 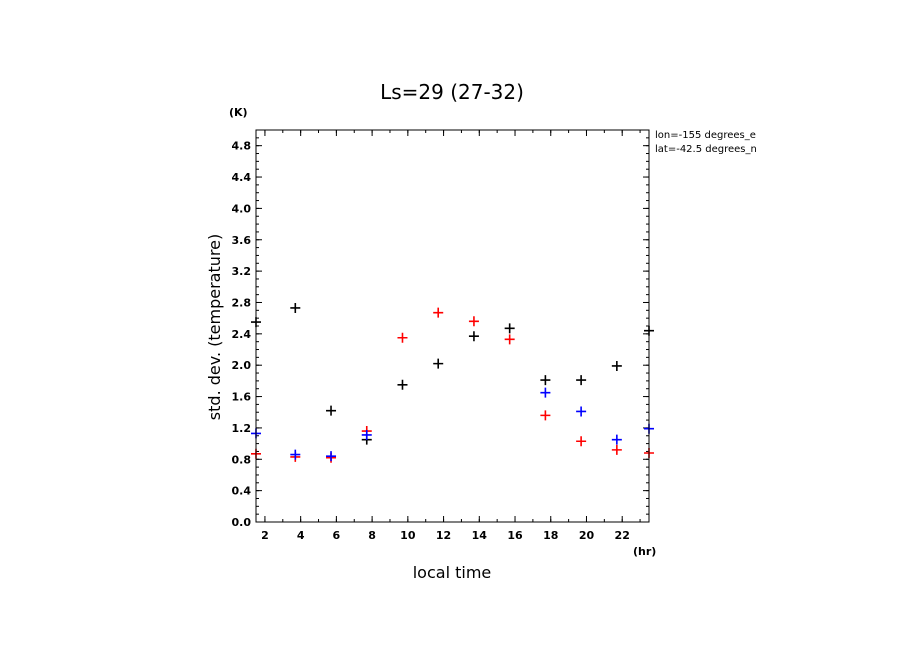 What do you see at coordinates (242, 459) in the screenshot?
I see `y-tick-label: 0.8` at bounding box center [242, 459].